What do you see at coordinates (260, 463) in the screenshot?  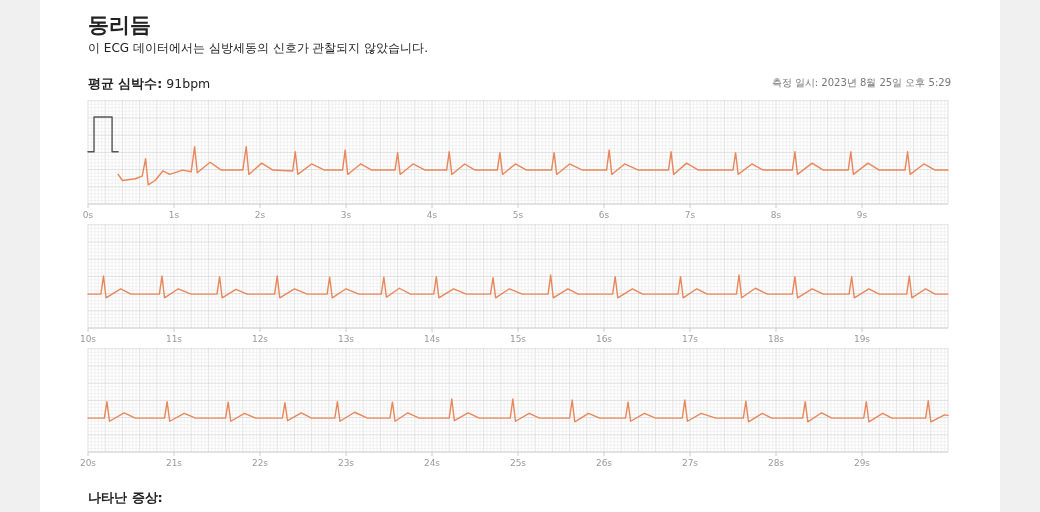 I see `x-tick-label: 22s` at bounding box center [260, 463].